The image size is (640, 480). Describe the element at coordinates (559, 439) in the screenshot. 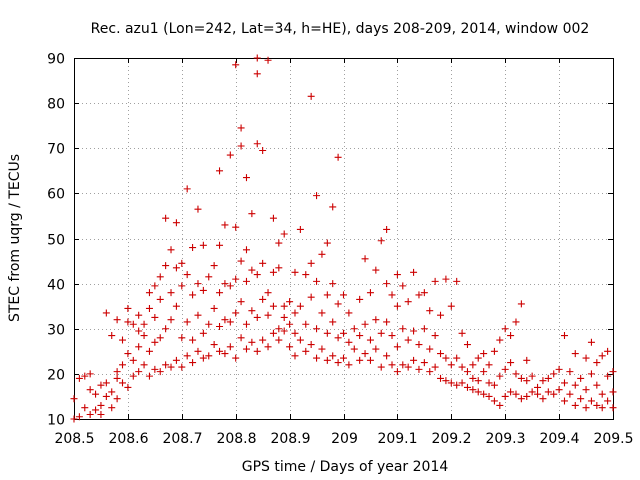

I see `x-tick-label: 209.4` at that location.